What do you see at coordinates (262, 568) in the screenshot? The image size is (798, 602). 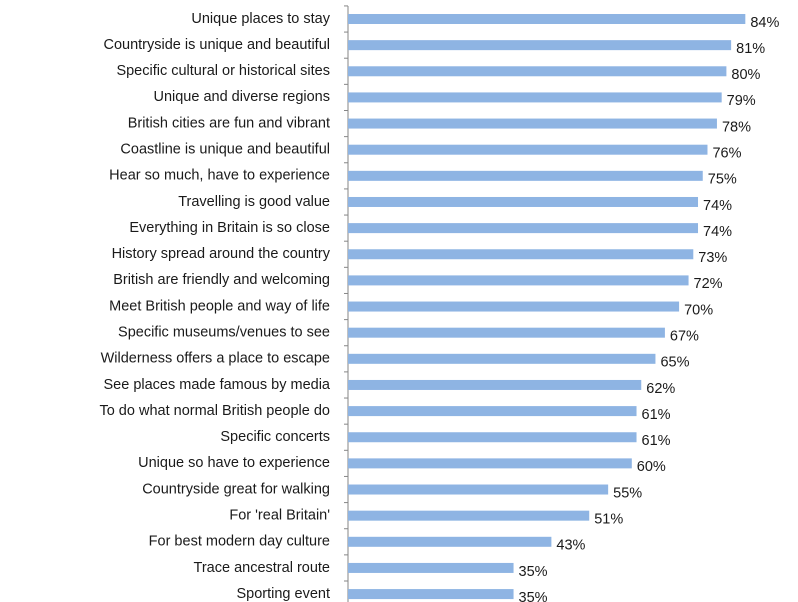 I see `category-label: Trace ancestral route` at bounding box center [262, 568].